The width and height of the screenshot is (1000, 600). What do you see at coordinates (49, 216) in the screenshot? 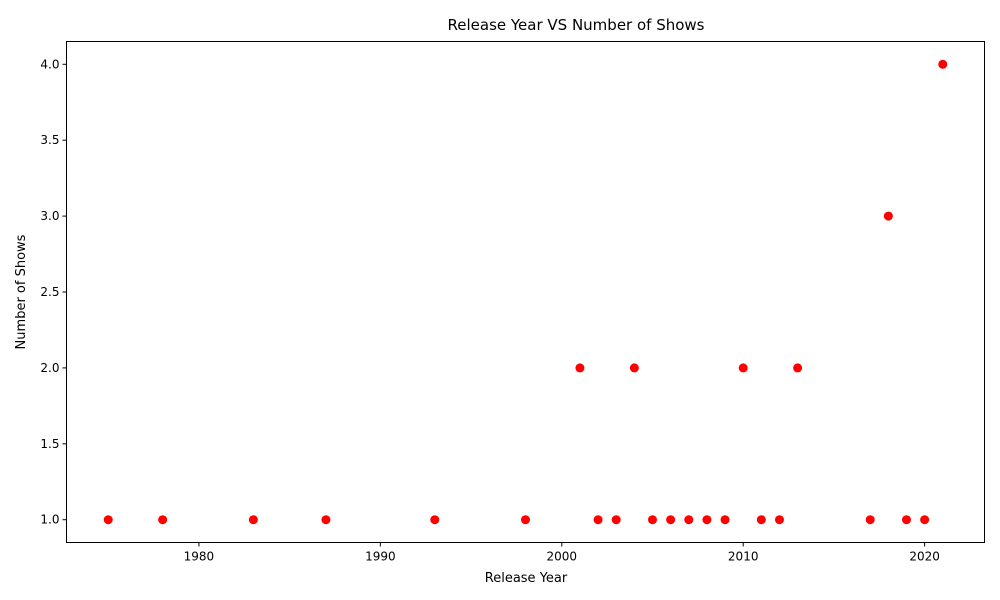
I see `y-tick-label: 3.0` at bounding box center [49, 216].